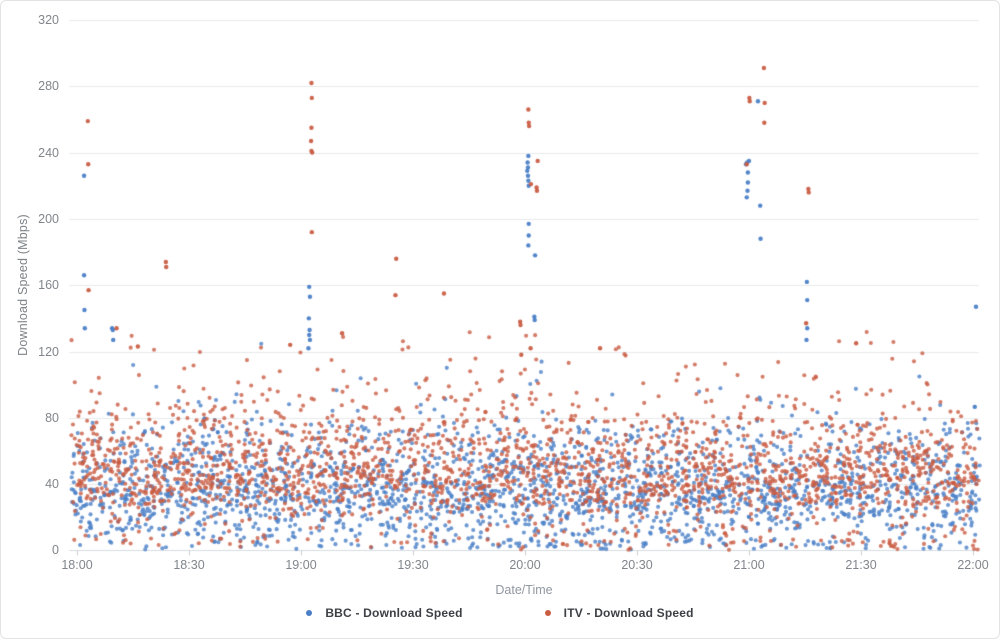  Describe the element at coordinates (861, 565) in the screenshot. I see `x-tick-label: 21:30` at that location.